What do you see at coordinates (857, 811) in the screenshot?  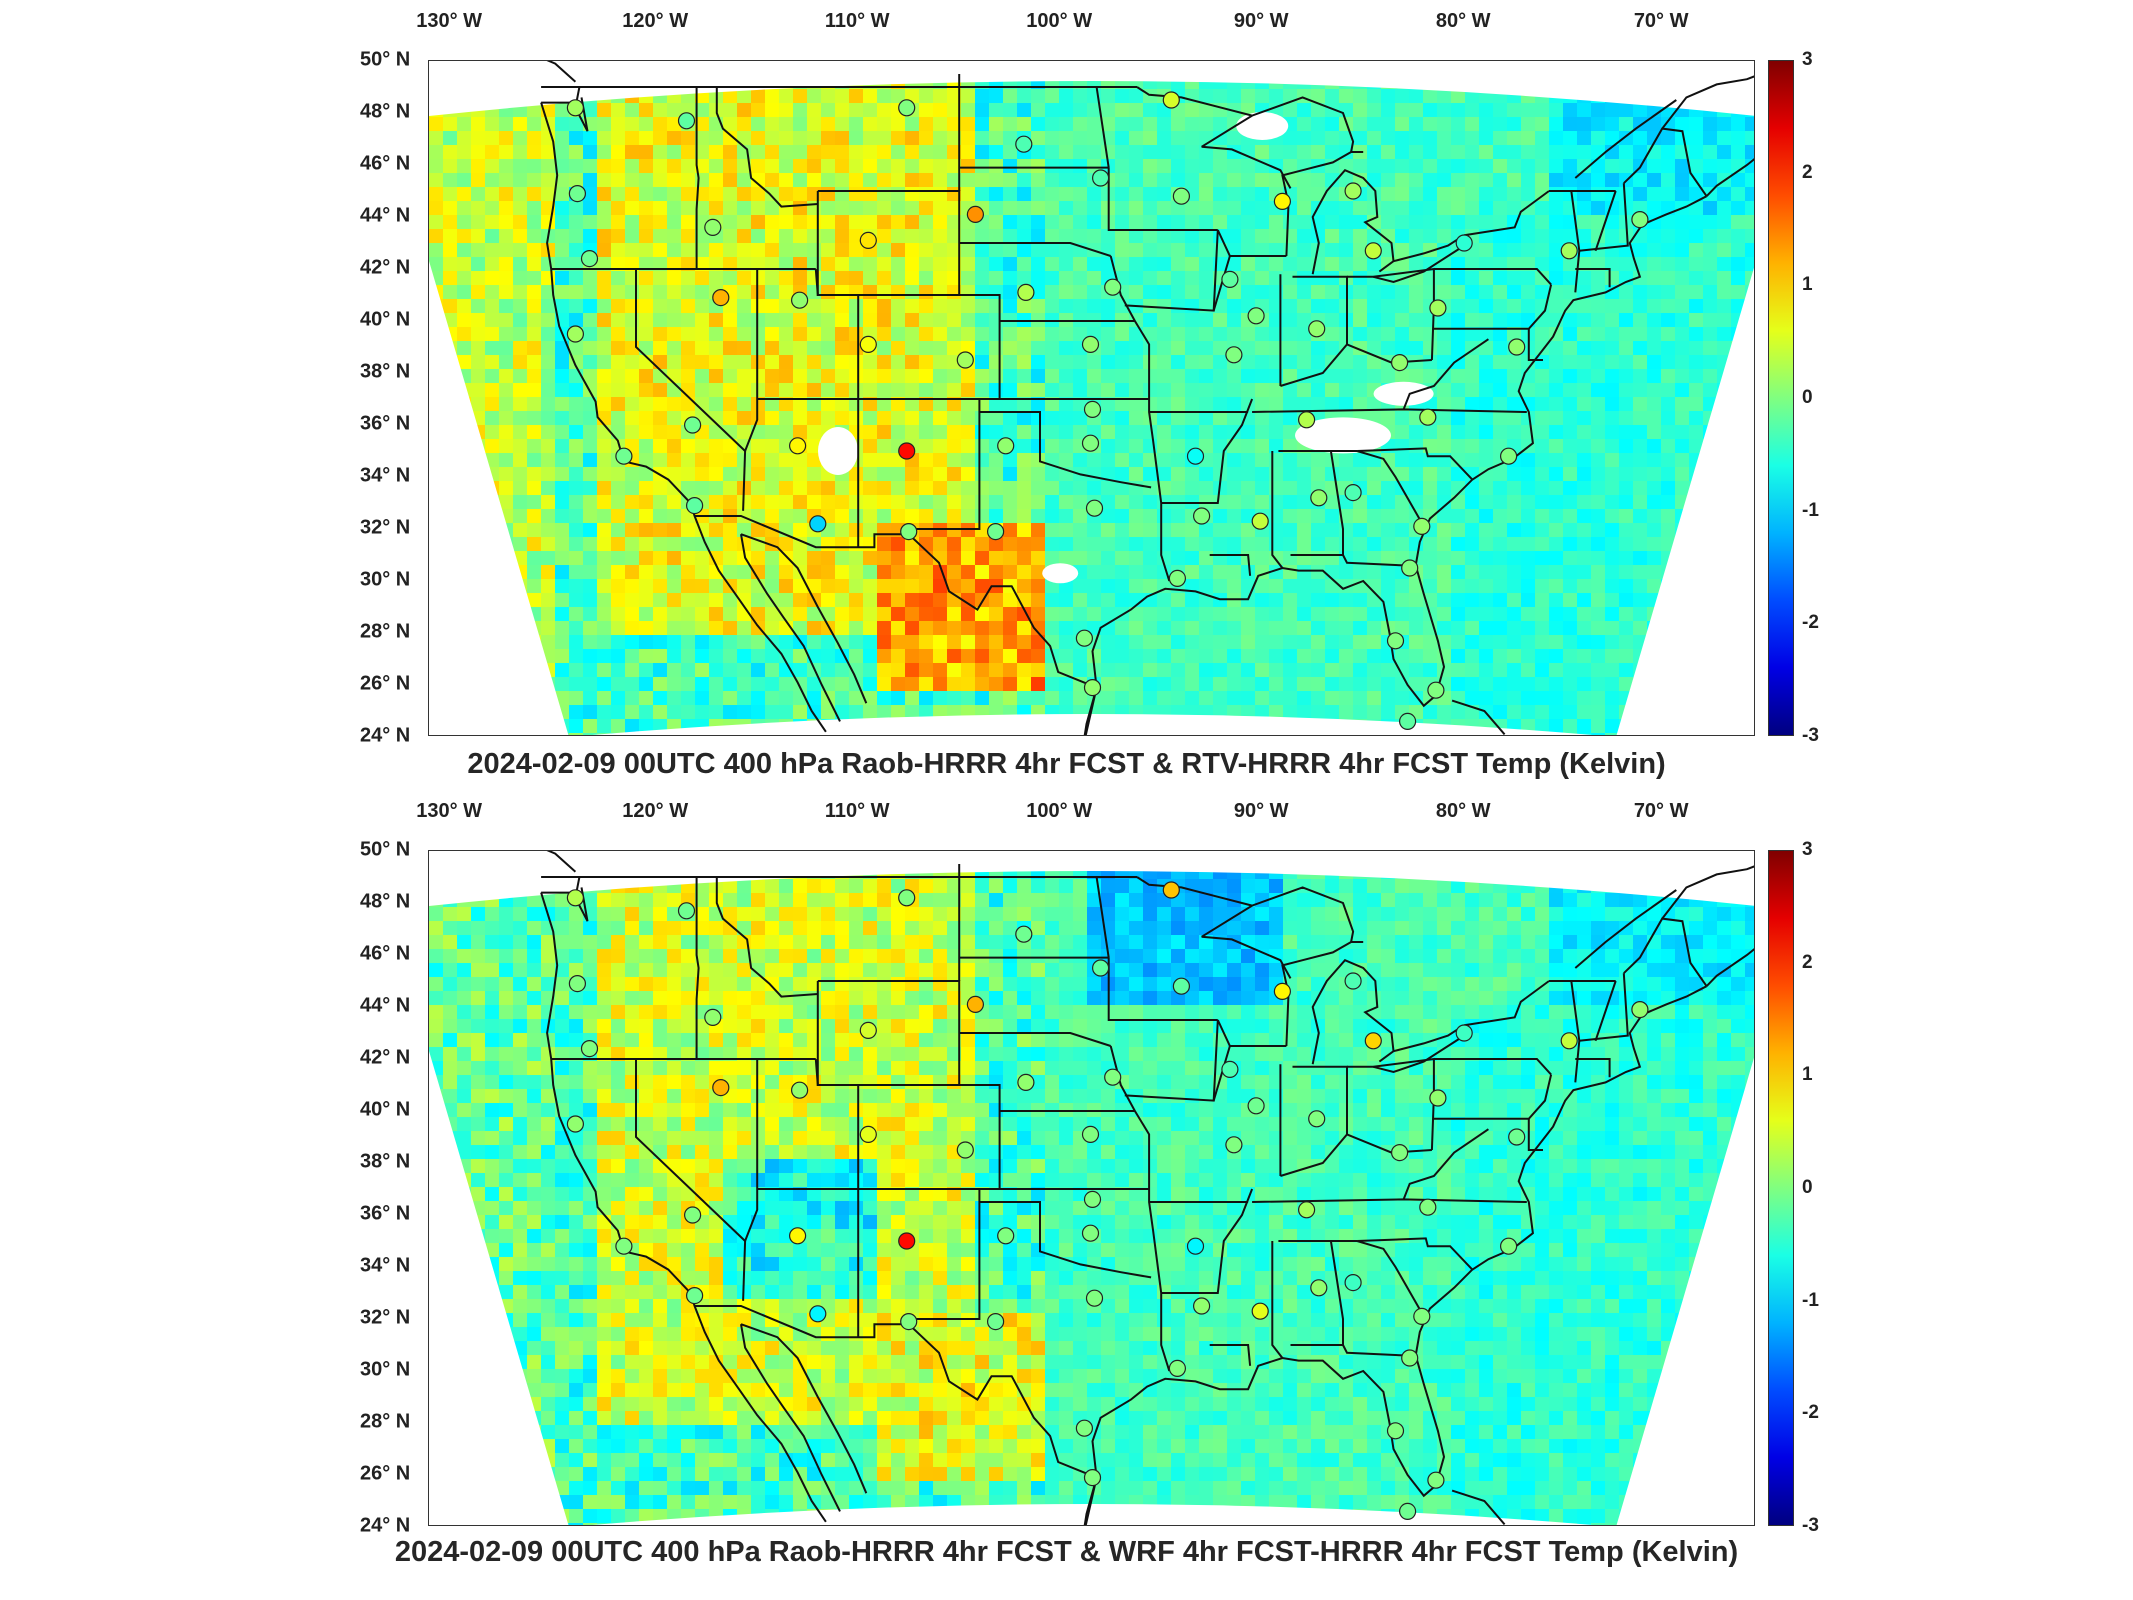 I see `longitude-label: 110° W` at bounding box center [857, 811].